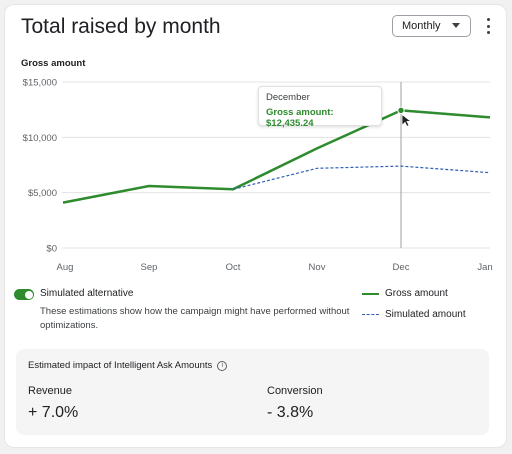 This screenshot has width=512, height=454. What do you see at coordinates (42, 193) in the screenshot?
I see `y-tick-label: $5,000` at bounding box center [42, 193].